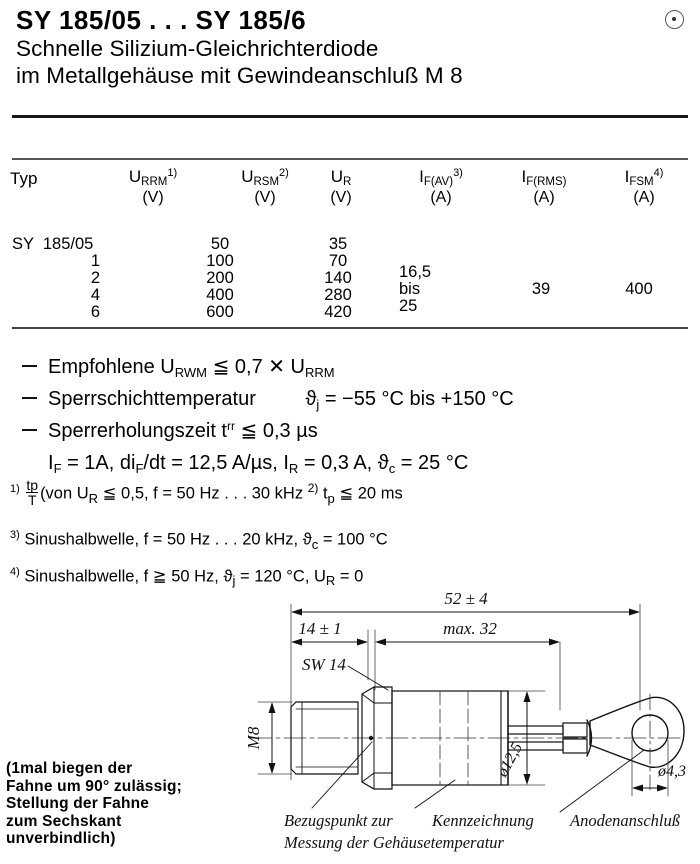 This screenshot has width=700, height=864. I want to click on dimension-line-thread-dia, so click(272, 738).